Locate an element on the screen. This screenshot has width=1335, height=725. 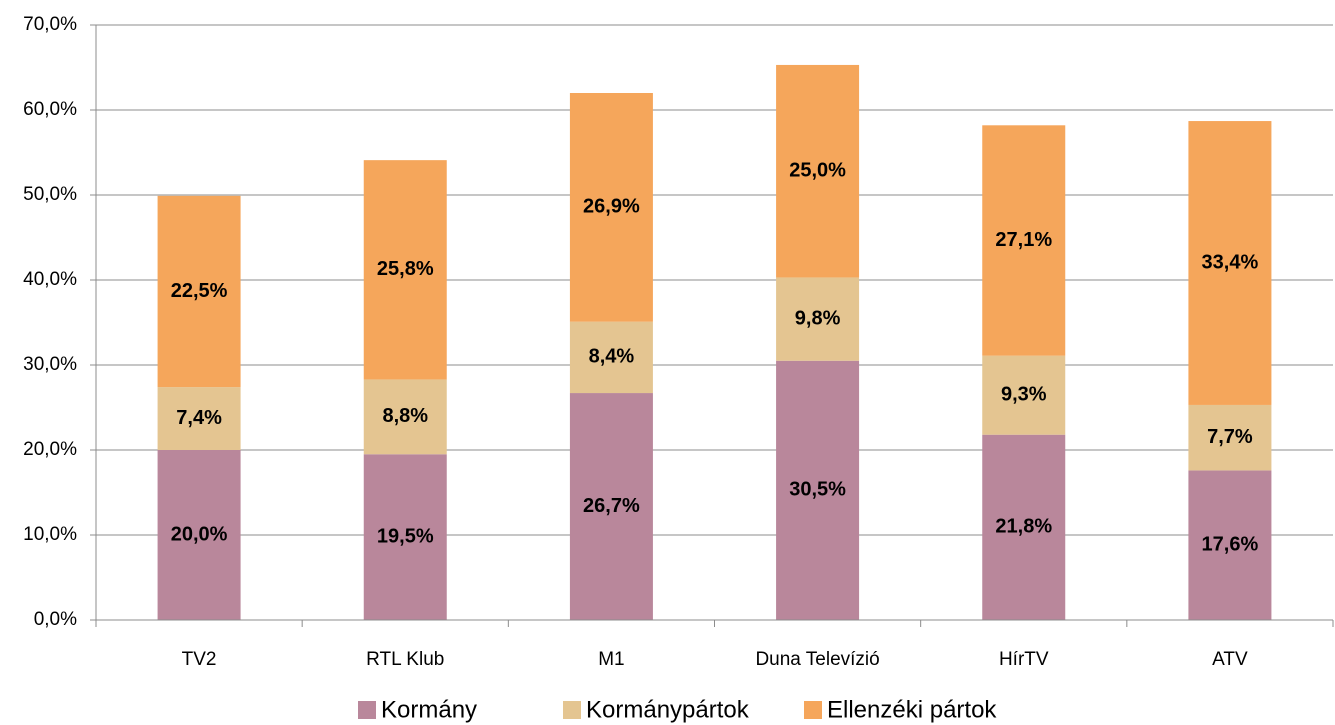
value-label: 26,7% is located at coordinates (611, 506).